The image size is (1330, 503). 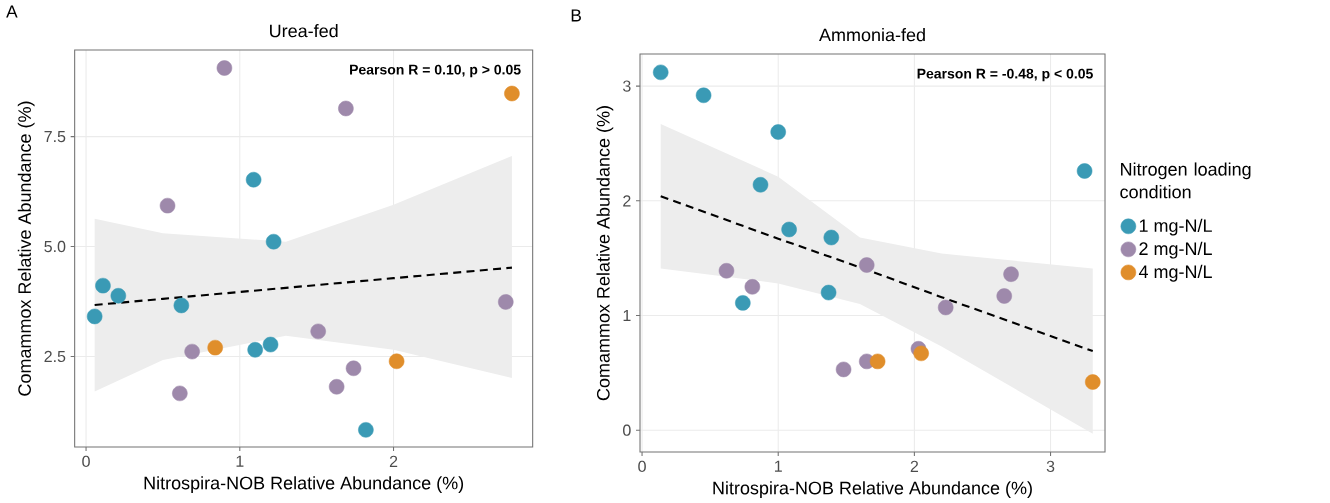 I want to click on annotation: Pearson R = -0.48, p < 0.05, so click(x=1005, y=75).